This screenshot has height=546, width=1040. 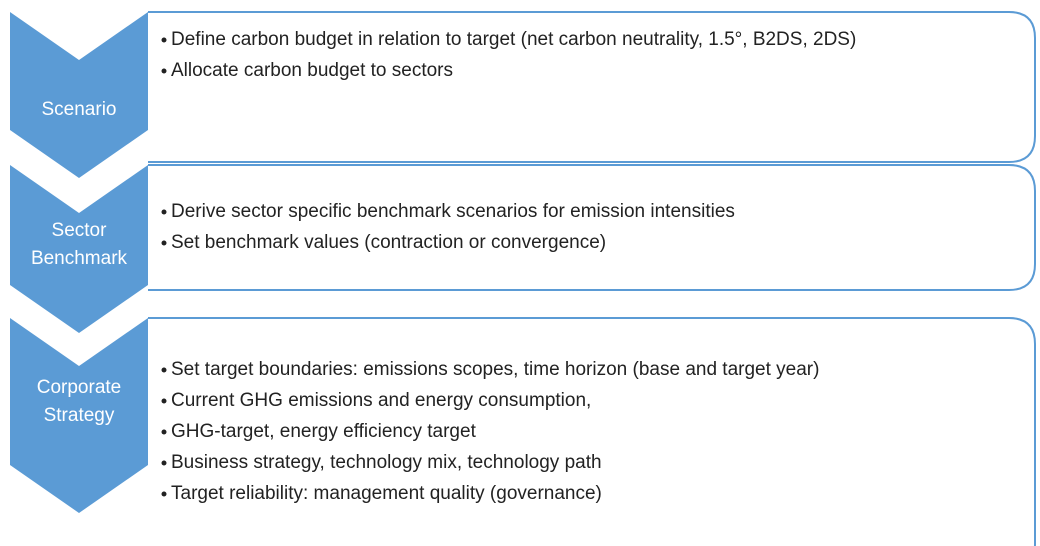 What do you see at coordinates (80, 230) in the screenshot?
I see `step-label: Sector` at bounding box center [80, 230].